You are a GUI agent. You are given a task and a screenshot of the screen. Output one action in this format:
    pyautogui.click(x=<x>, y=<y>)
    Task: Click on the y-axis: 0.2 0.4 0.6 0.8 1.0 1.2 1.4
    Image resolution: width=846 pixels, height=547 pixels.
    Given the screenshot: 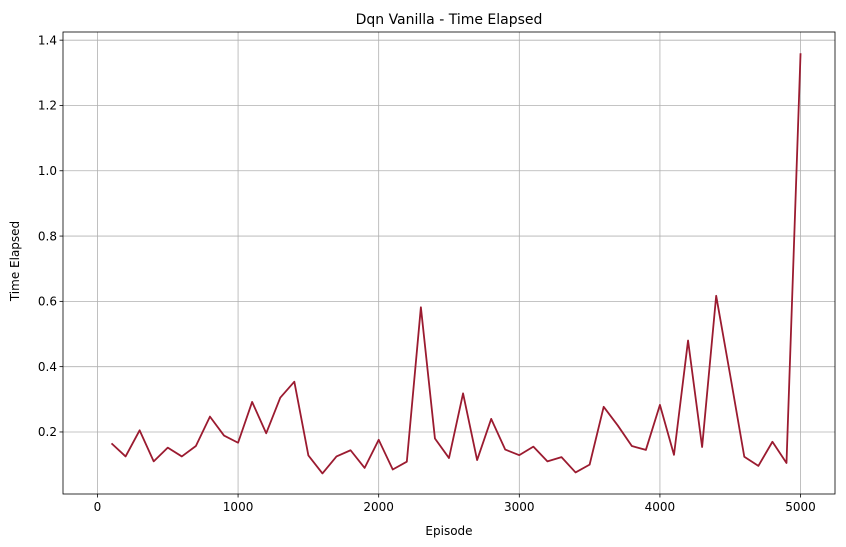 What is the action you would take?
    pyautogui.click(x=50, y=236)
    